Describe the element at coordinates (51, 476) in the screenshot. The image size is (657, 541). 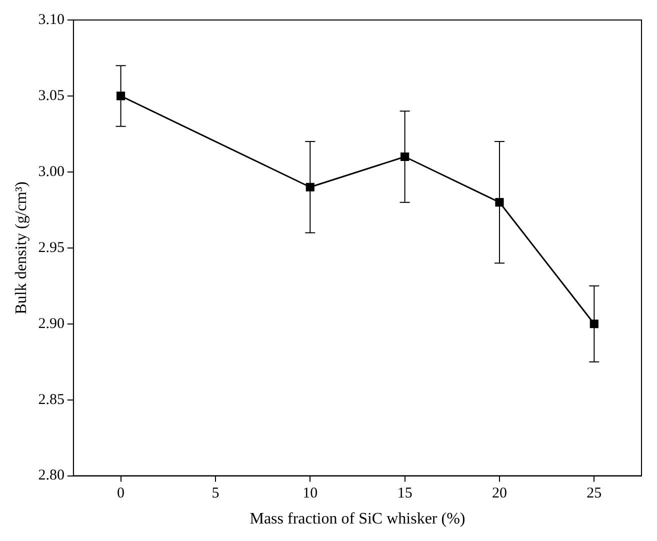
I see `y-tick-label: 2.80` at that location.